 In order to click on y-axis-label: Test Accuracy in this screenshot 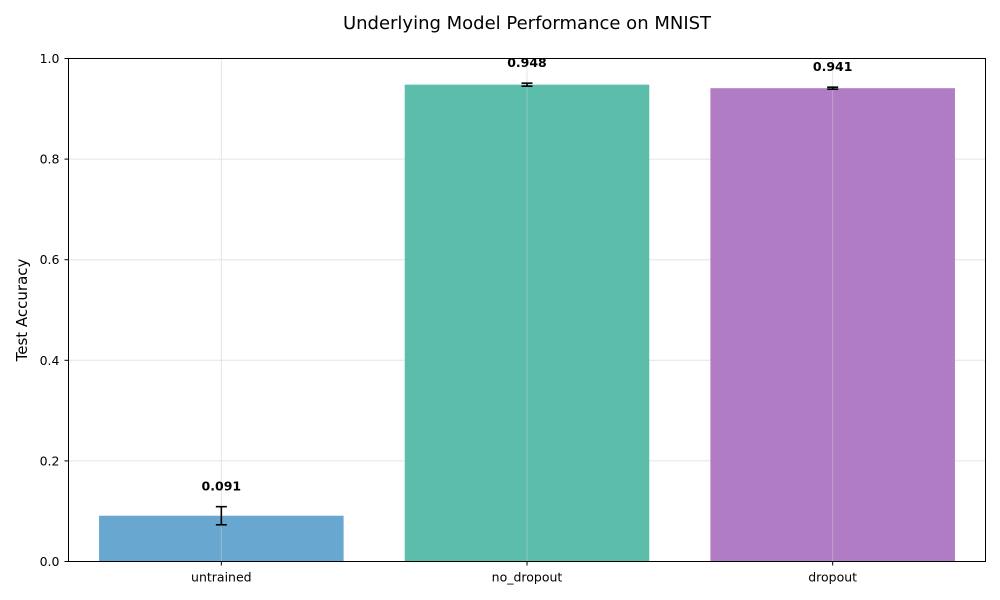, I will do `click(22, 310)`.